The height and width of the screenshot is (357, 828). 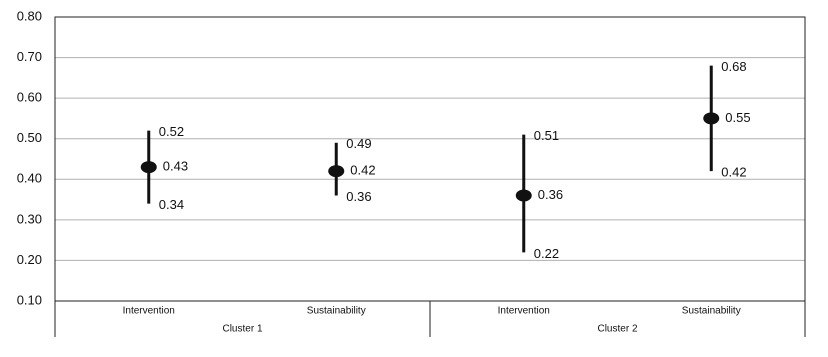 I want to click on y-tick-label: 0.30, so click(x=29, y=218).